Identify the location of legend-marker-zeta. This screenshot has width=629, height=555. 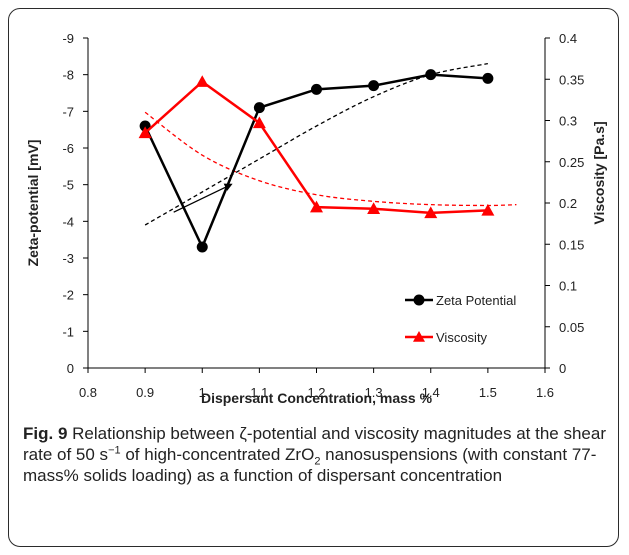
(419, 300).